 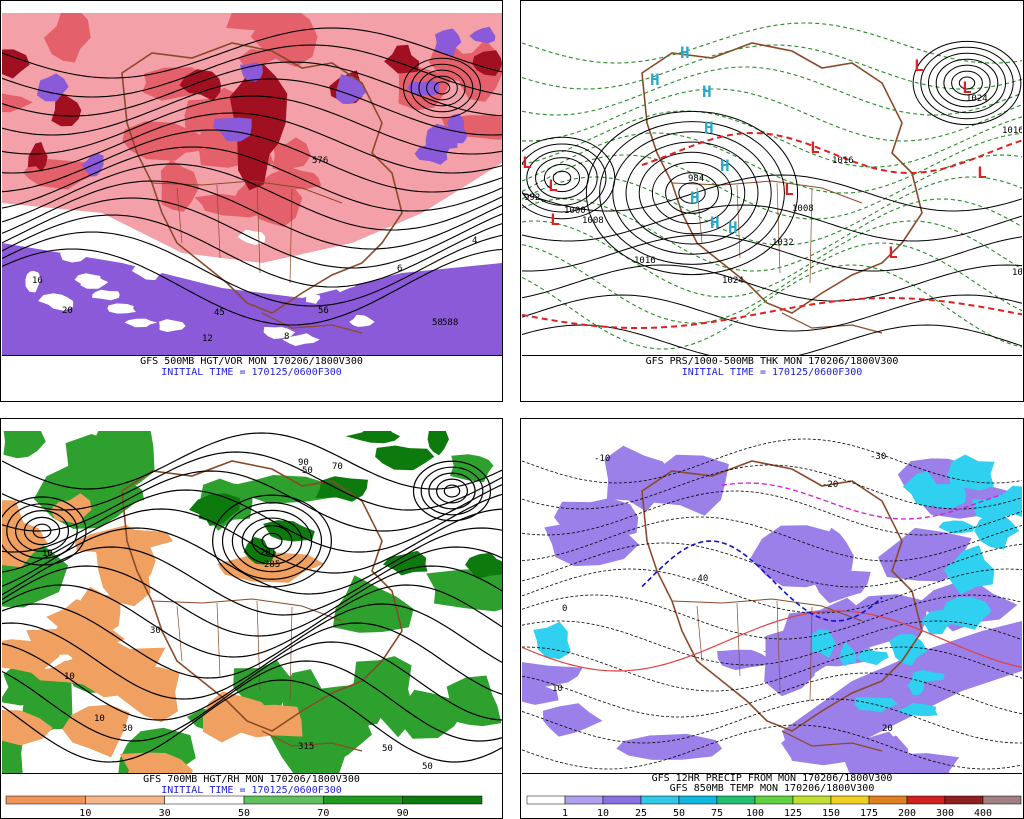 What do you see at coordinates (772, 283) in the screenshot?
I see `prs-isobar` at bounding box center [772, 283].